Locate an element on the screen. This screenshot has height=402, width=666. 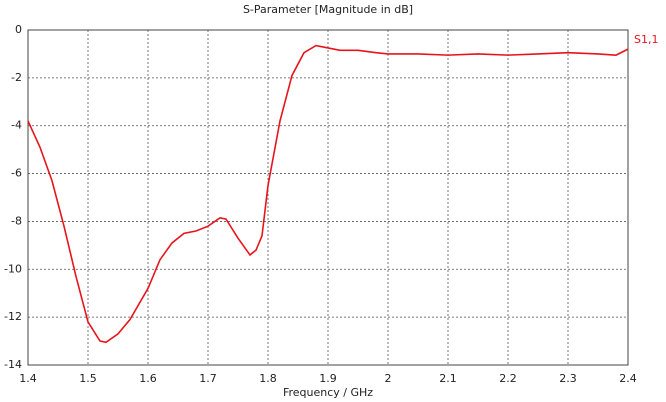
x-axis-label: Frequency / GHz is located at coordinates (328, 392).